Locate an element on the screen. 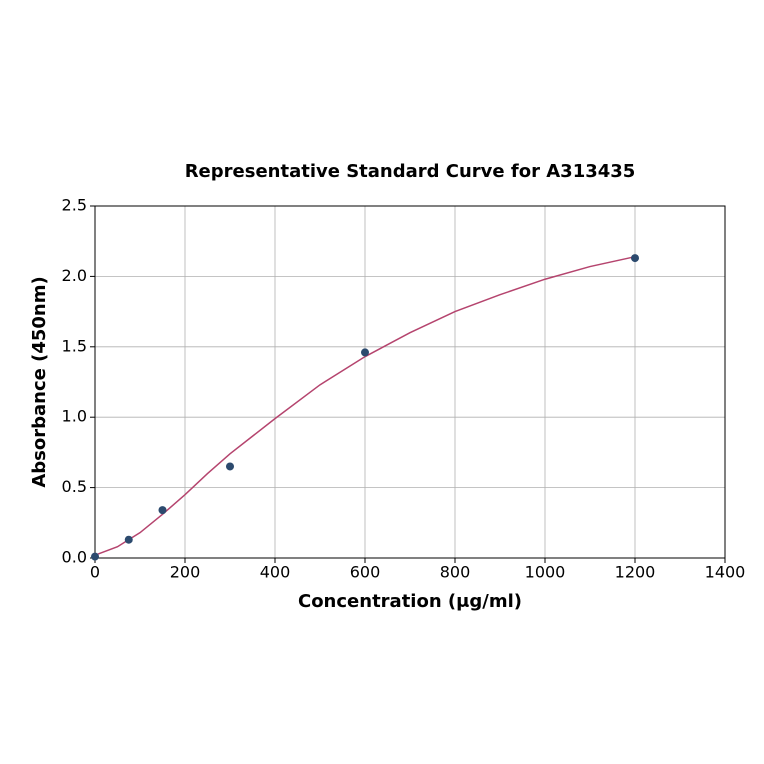  x-axis-label: Concentration (μg/ml) is located at coordinates (410, 601).